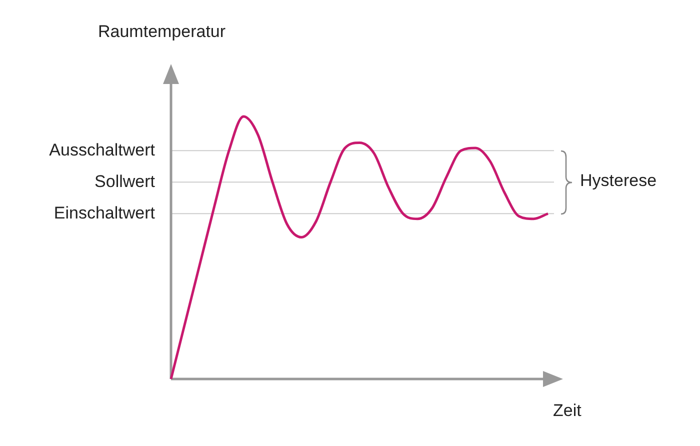 This screenshot has width=700, height=446. What do you see at coordinates (618, 181) in the screenshot?
I see `text: Hysterese` at bounding box center [618, 181].